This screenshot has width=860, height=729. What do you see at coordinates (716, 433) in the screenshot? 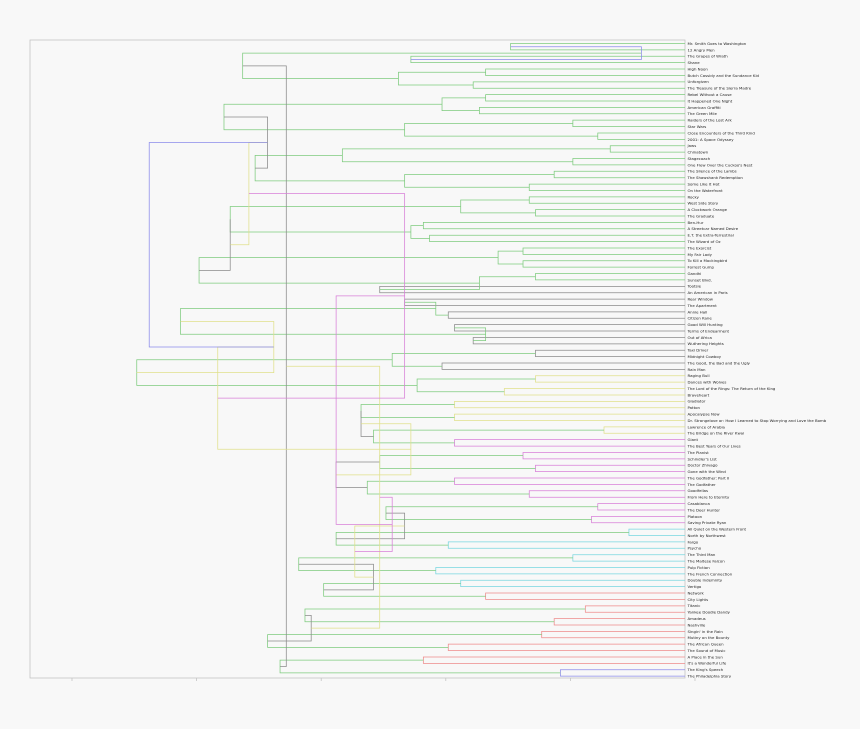
I see `leaf-label: The Bridge on the River Kwai` at bounding box center [716, 433].